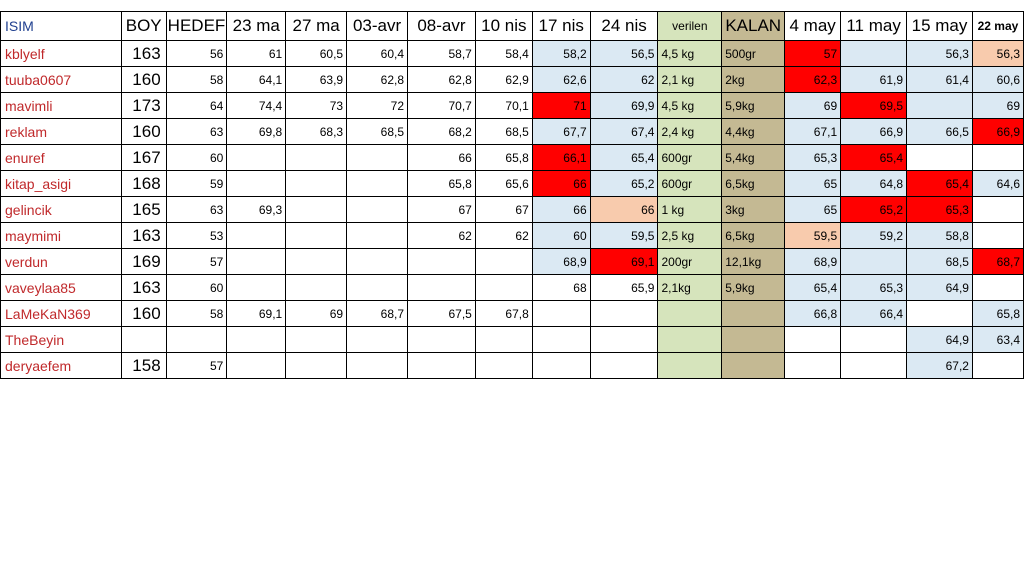 This screenshot has height=581, width=1024. What do you see at coordinates (503, 131) in the screenshot?
I see `cell-10-nis: 68,5` at bounding box center [503, 131].